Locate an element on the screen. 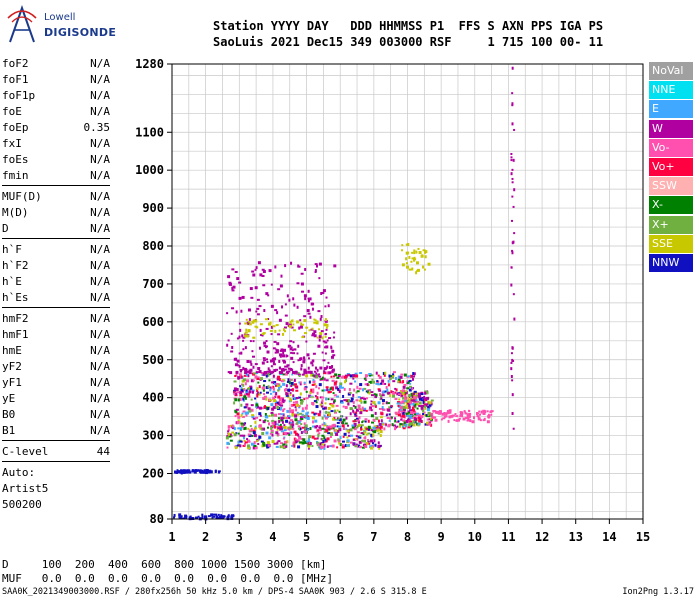 The height and width of the screenshot is (600, 700). y-tick-label: 800 is located at coordinates (153, 246).